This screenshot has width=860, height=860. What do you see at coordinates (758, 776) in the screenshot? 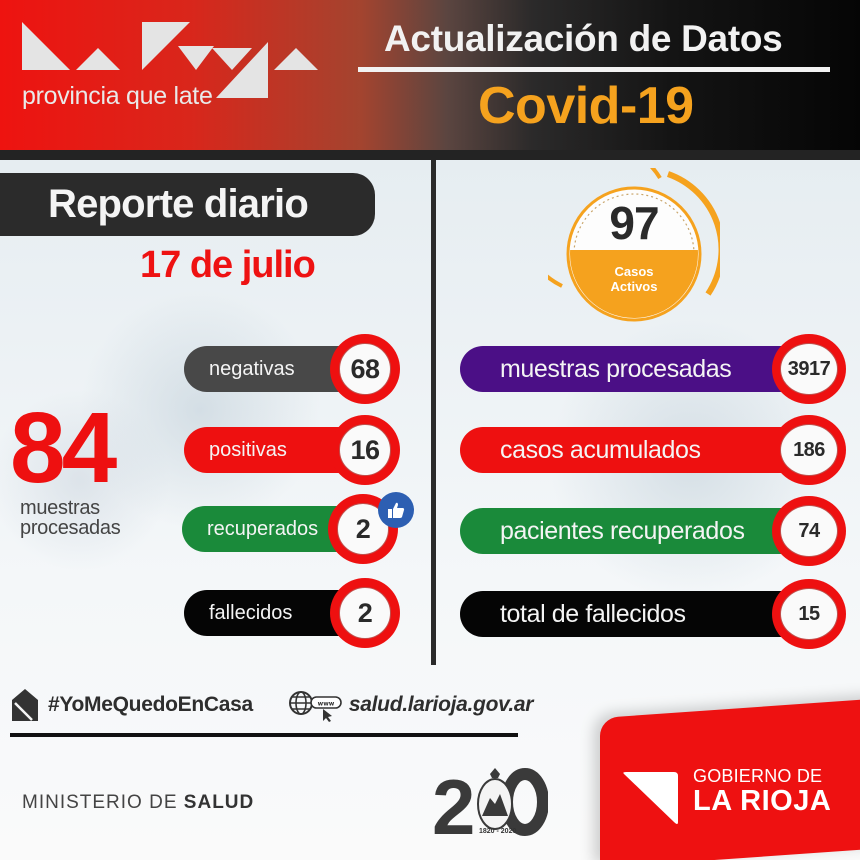
I see `gobierno-line1: GOBIERNO DE` at bounding box center [758, 776].